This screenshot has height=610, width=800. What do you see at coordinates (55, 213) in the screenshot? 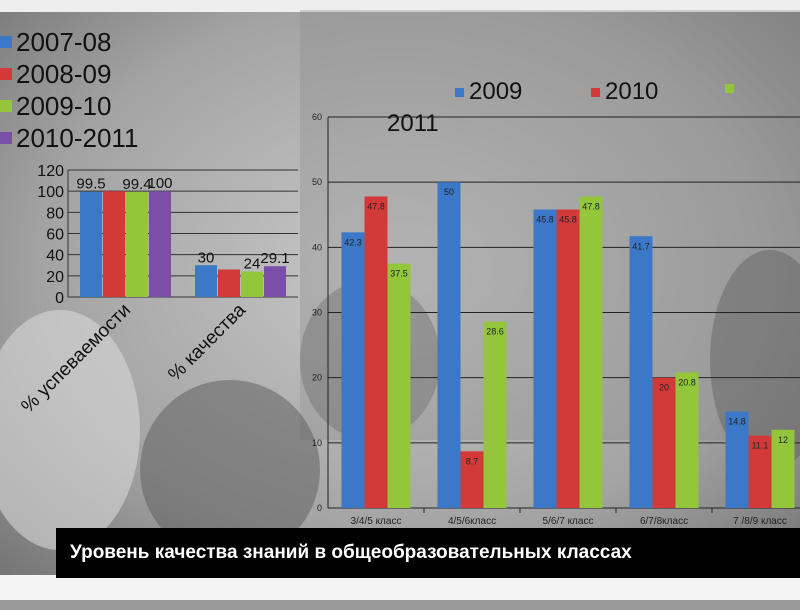
I see `y-tick-label: 80` at bounding box center [55, 213].